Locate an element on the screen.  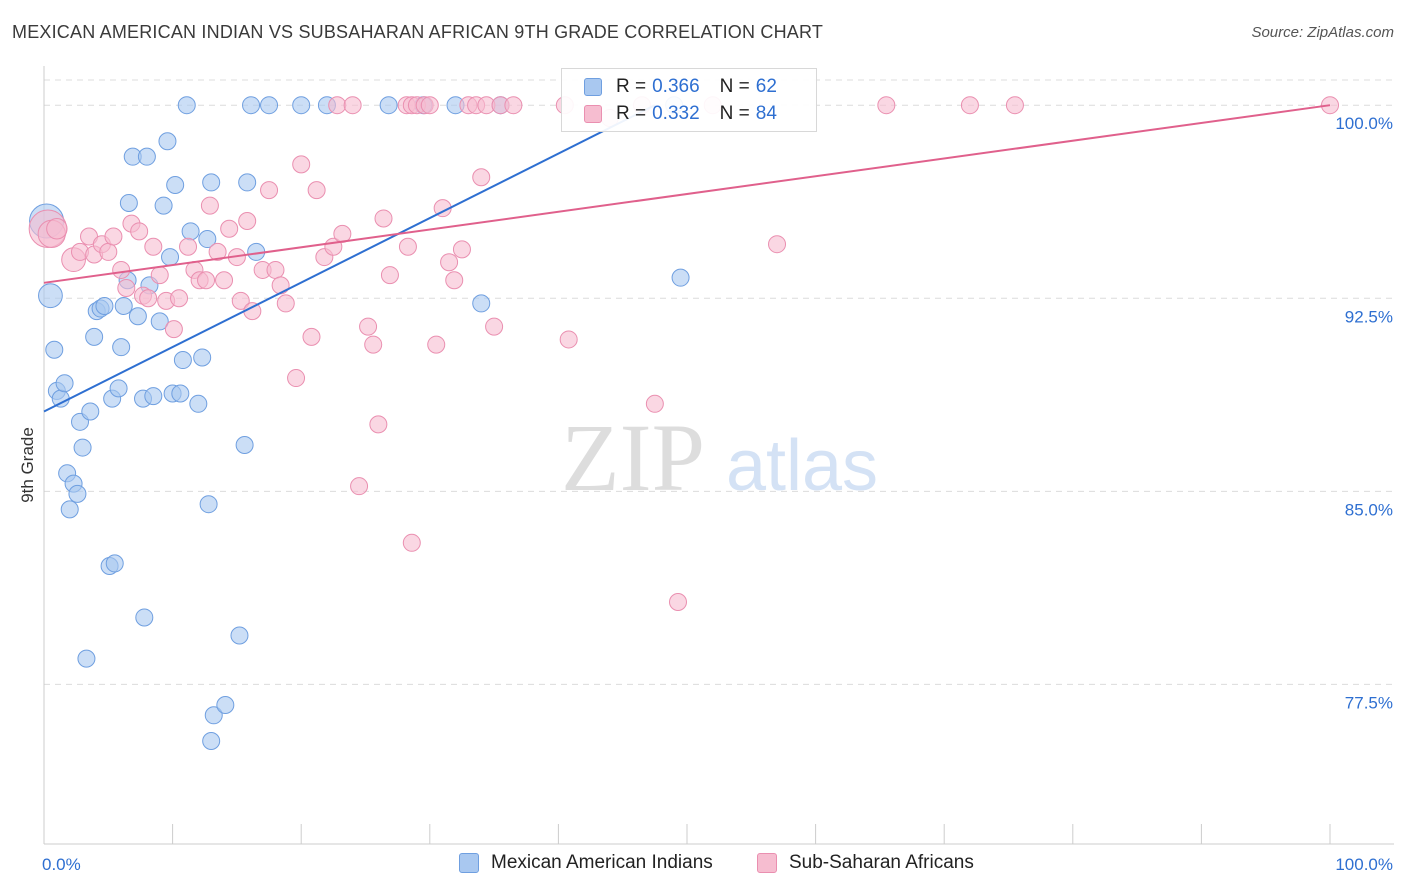
legend-item-label: Sub-Saharan Africans is located at coordinates (881, 862).